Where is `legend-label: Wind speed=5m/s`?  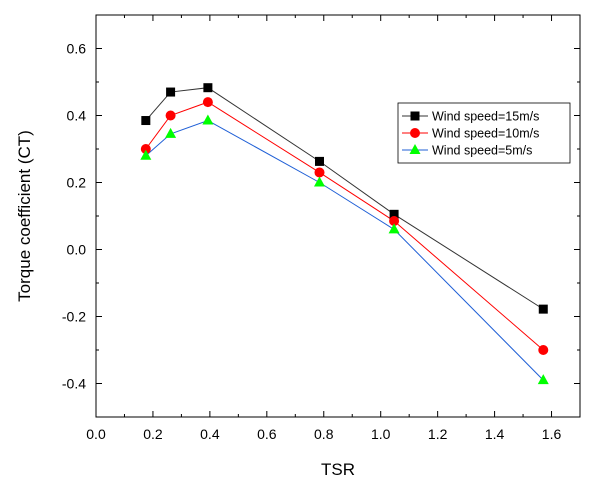 legend-label: Wind speed=5m/s is located at coordinates (482, 151).